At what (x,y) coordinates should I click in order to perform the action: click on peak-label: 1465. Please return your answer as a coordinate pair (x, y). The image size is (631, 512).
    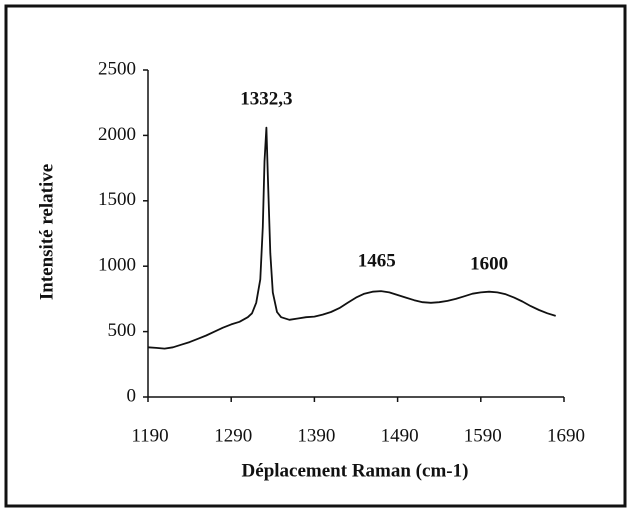
    Looking at the image, I should click on (377, 260).